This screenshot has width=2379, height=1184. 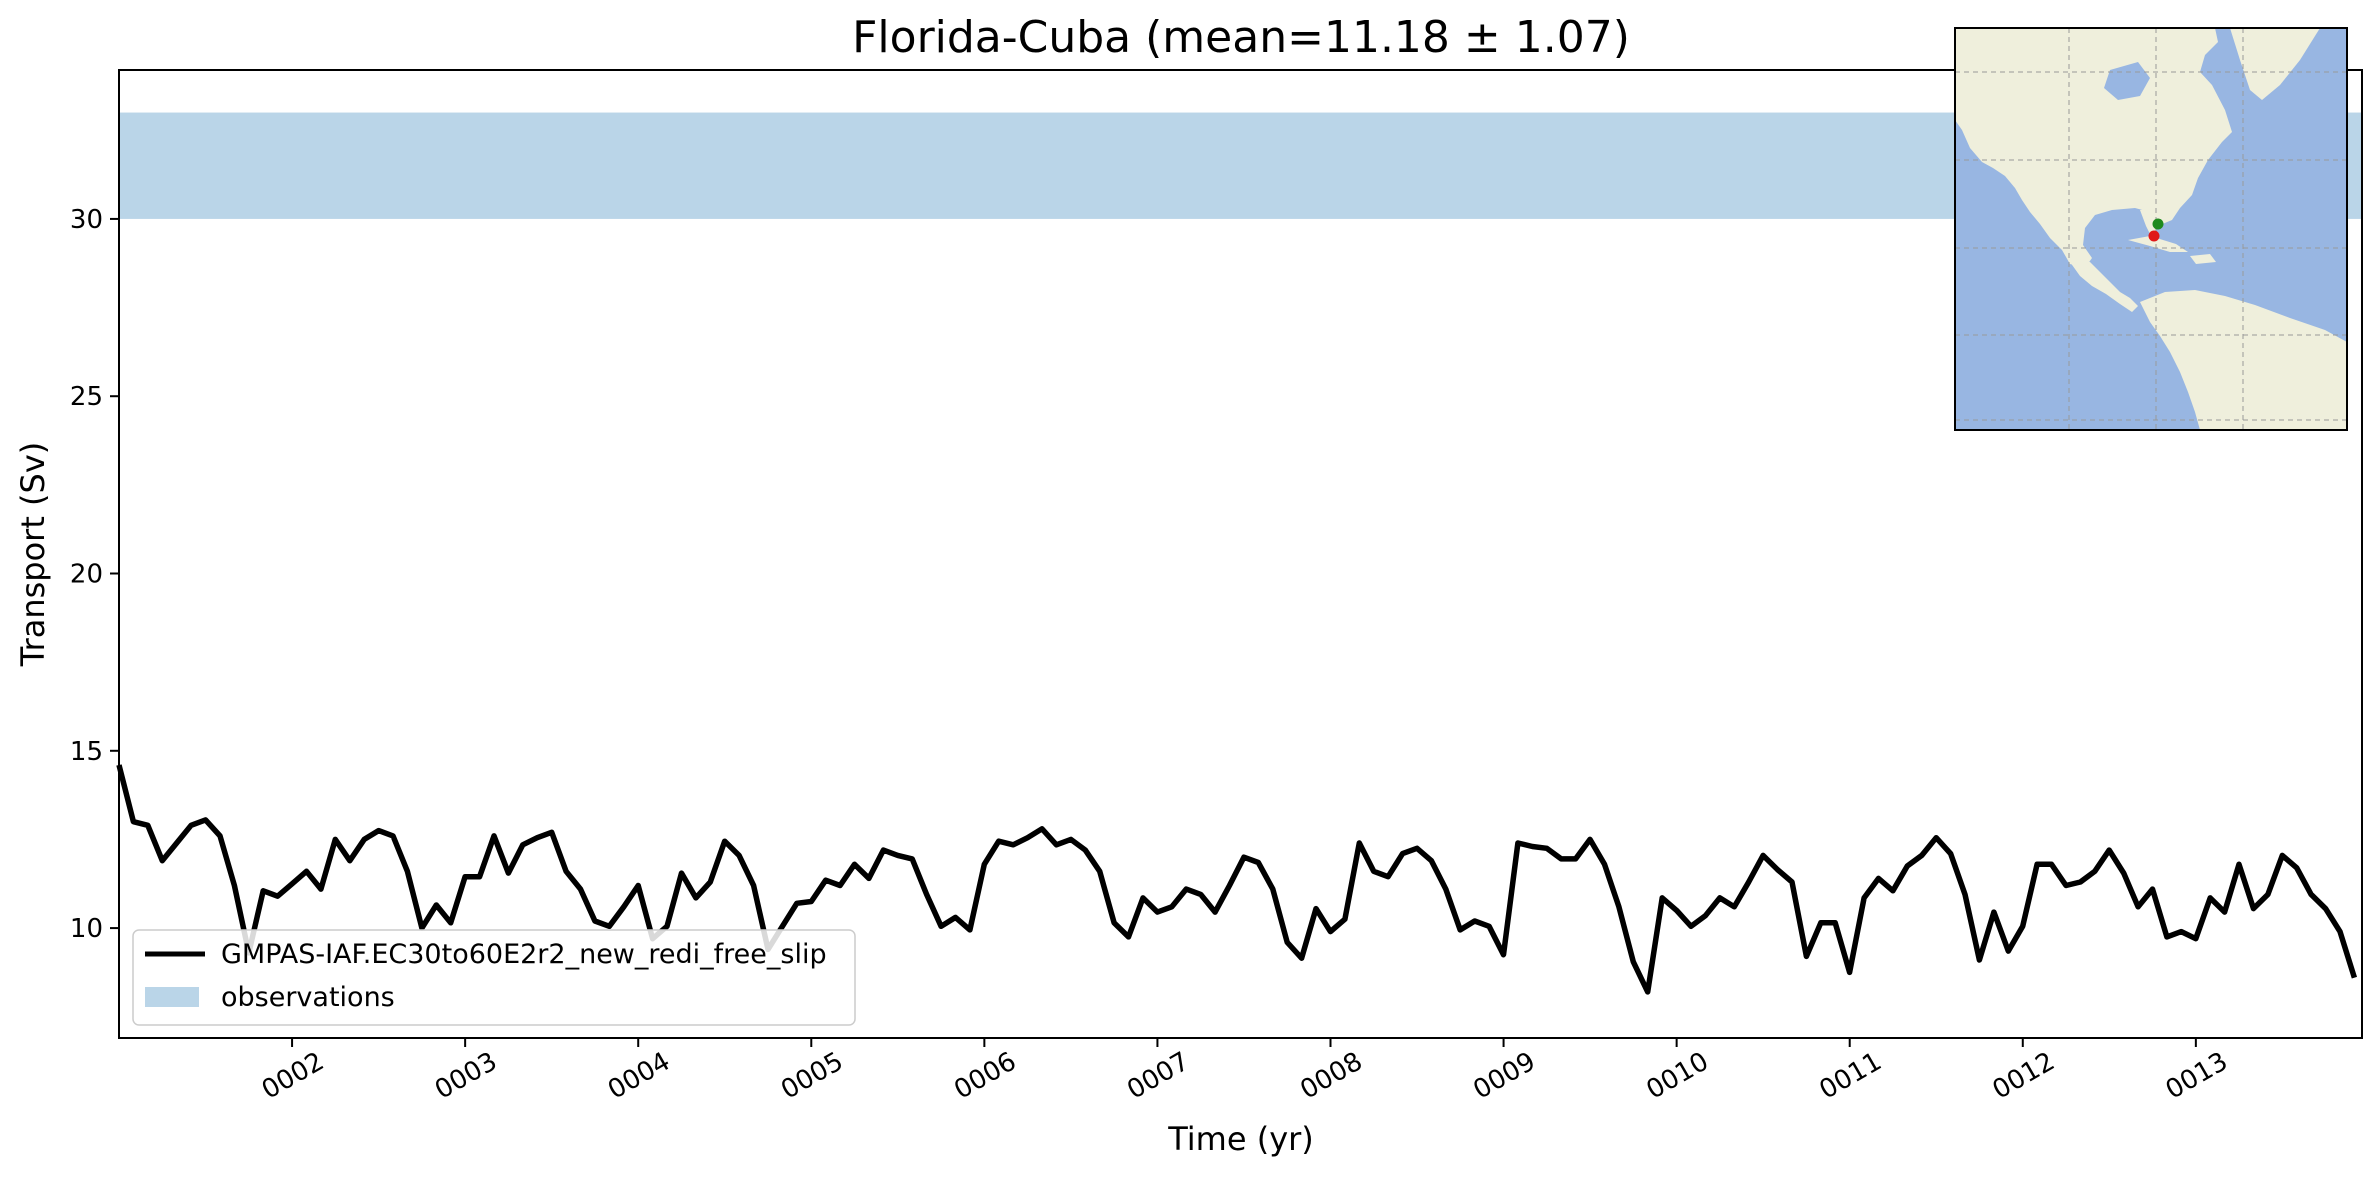 What do you see at coordinates (2093, 148) in the screenshot?
I see `map-land-north-america` at bounding box center [2093, 148].